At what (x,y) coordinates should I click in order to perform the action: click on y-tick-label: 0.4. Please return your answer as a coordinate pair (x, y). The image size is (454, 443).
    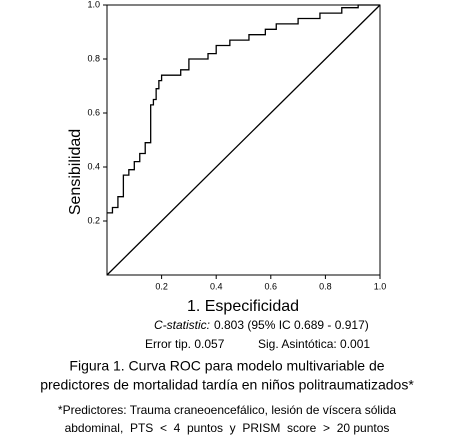
    Looking at the image, I should click on (93, 166).